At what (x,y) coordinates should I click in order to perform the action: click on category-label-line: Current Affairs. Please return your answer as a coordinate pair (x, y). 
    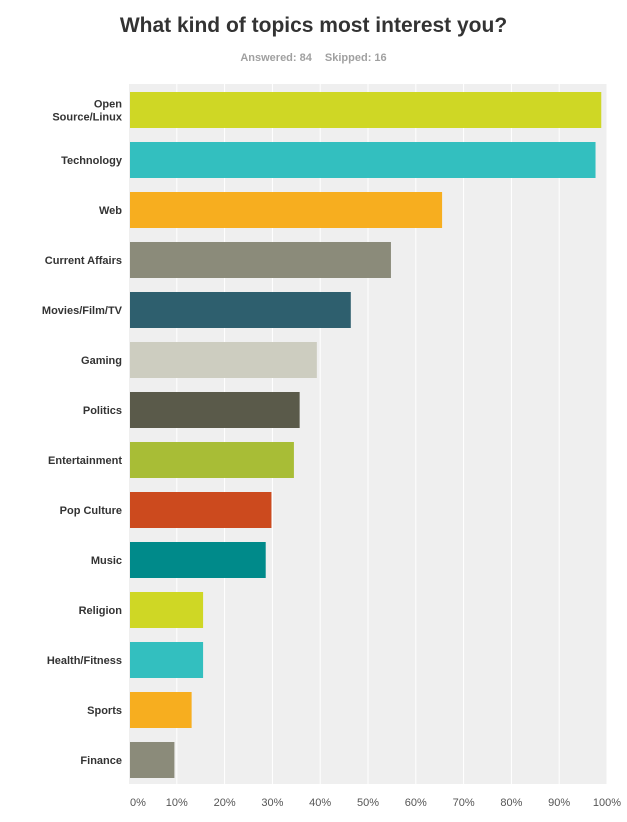
    Looking at the image, I should click on (83, 261).